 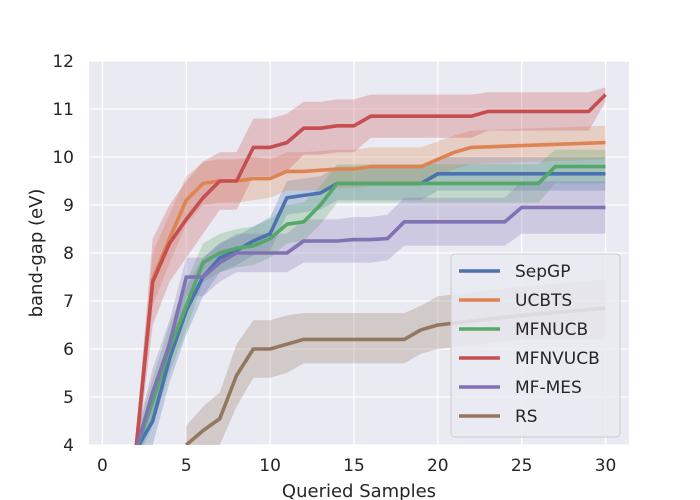 What do you see at coordinates (522, 466) in the screenshot?
I see `x-tick-label: 25` at bounding box center [522, 466].